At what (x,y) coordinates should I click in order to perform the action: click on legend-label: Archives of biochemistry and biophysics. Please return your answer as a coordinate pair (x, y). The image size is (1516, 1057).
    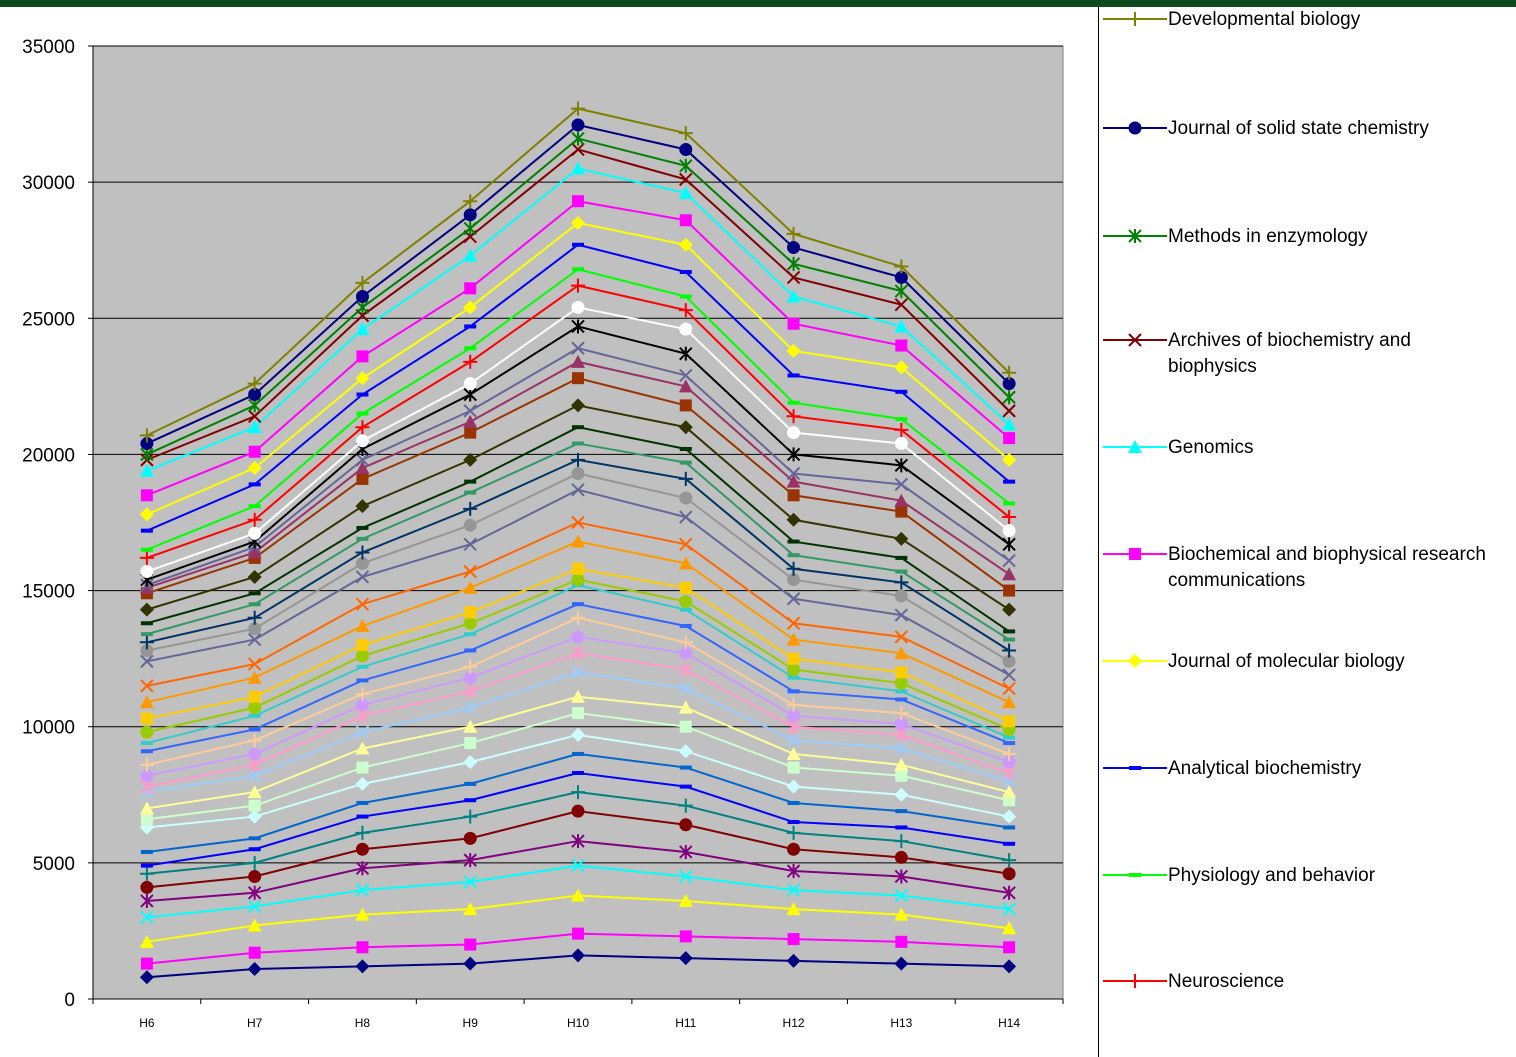
    Looking at the image, I should click on (1289, 353).